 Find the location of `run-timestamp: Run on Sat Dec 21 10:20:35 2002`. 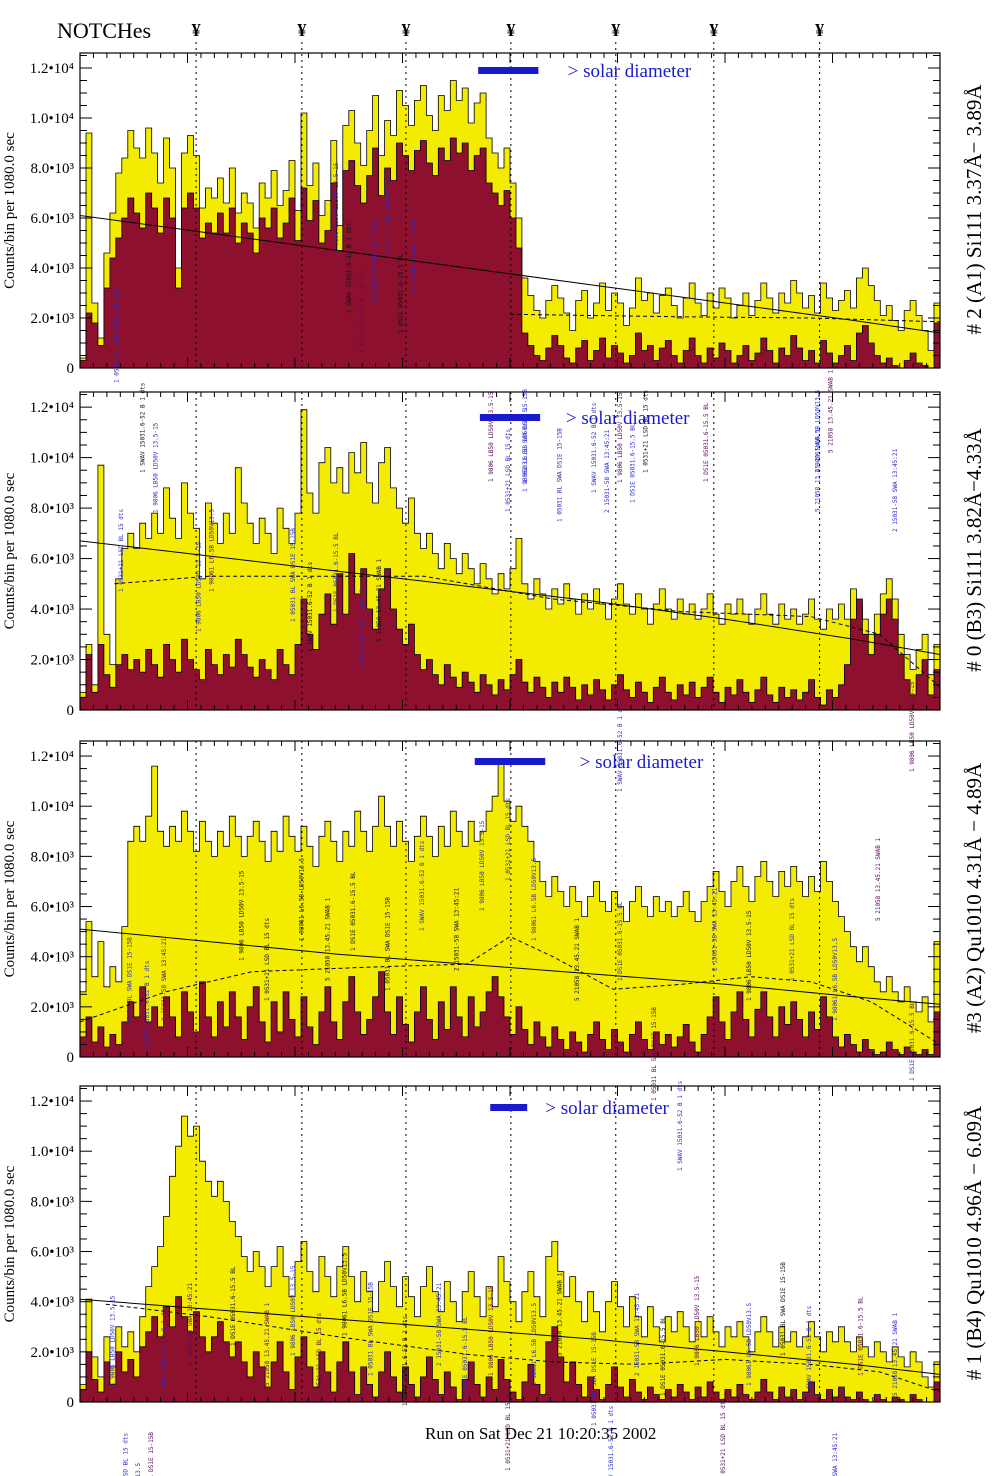

run-timestamp: Run on Sat Dec 21 10:20:35 2002 is located at coordinates (541, 1433).